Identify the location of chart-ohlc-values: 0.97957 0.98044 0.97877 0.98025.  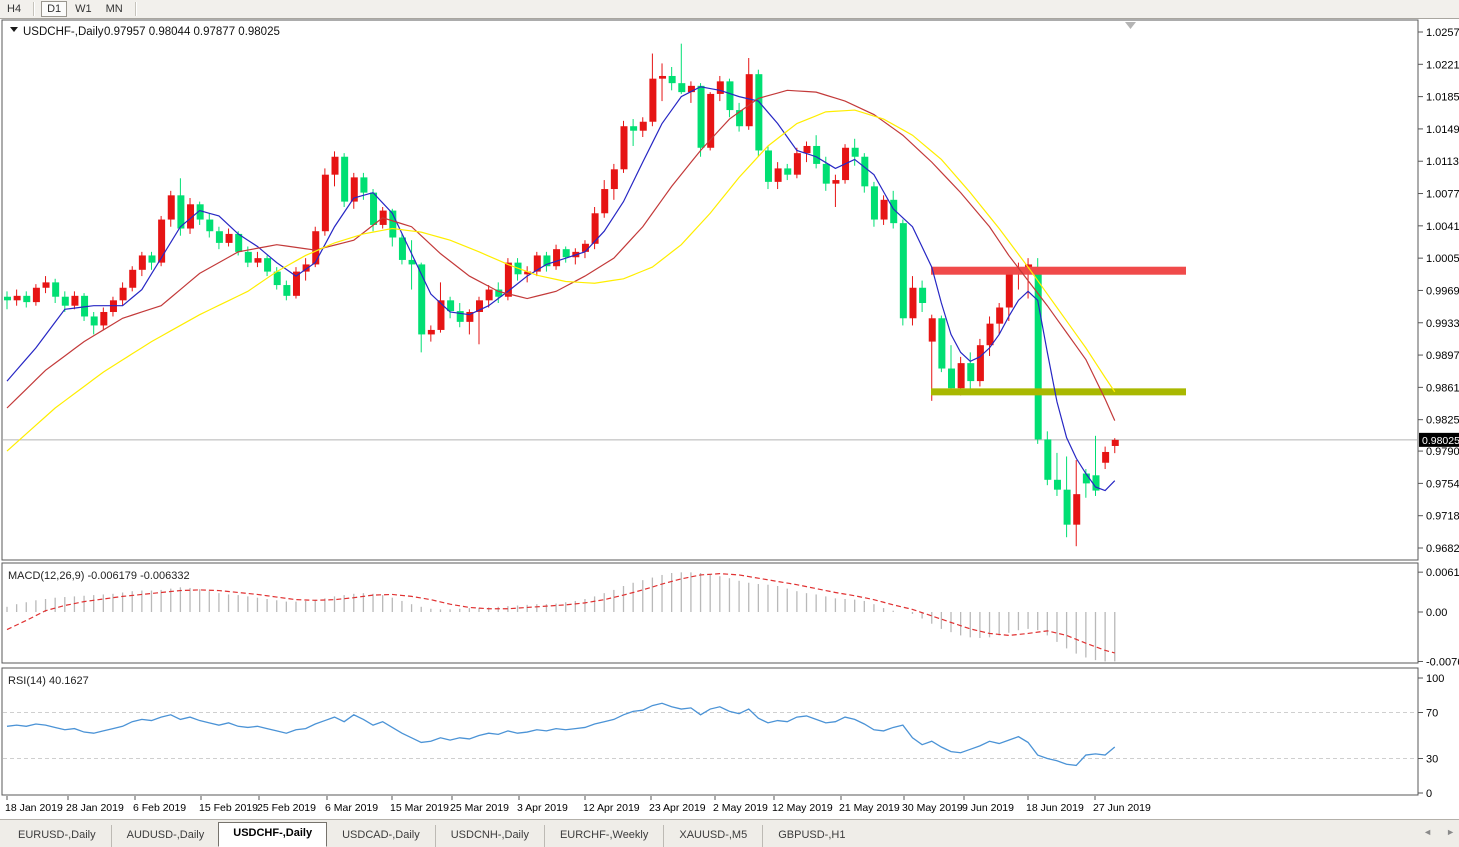
(192, 32).